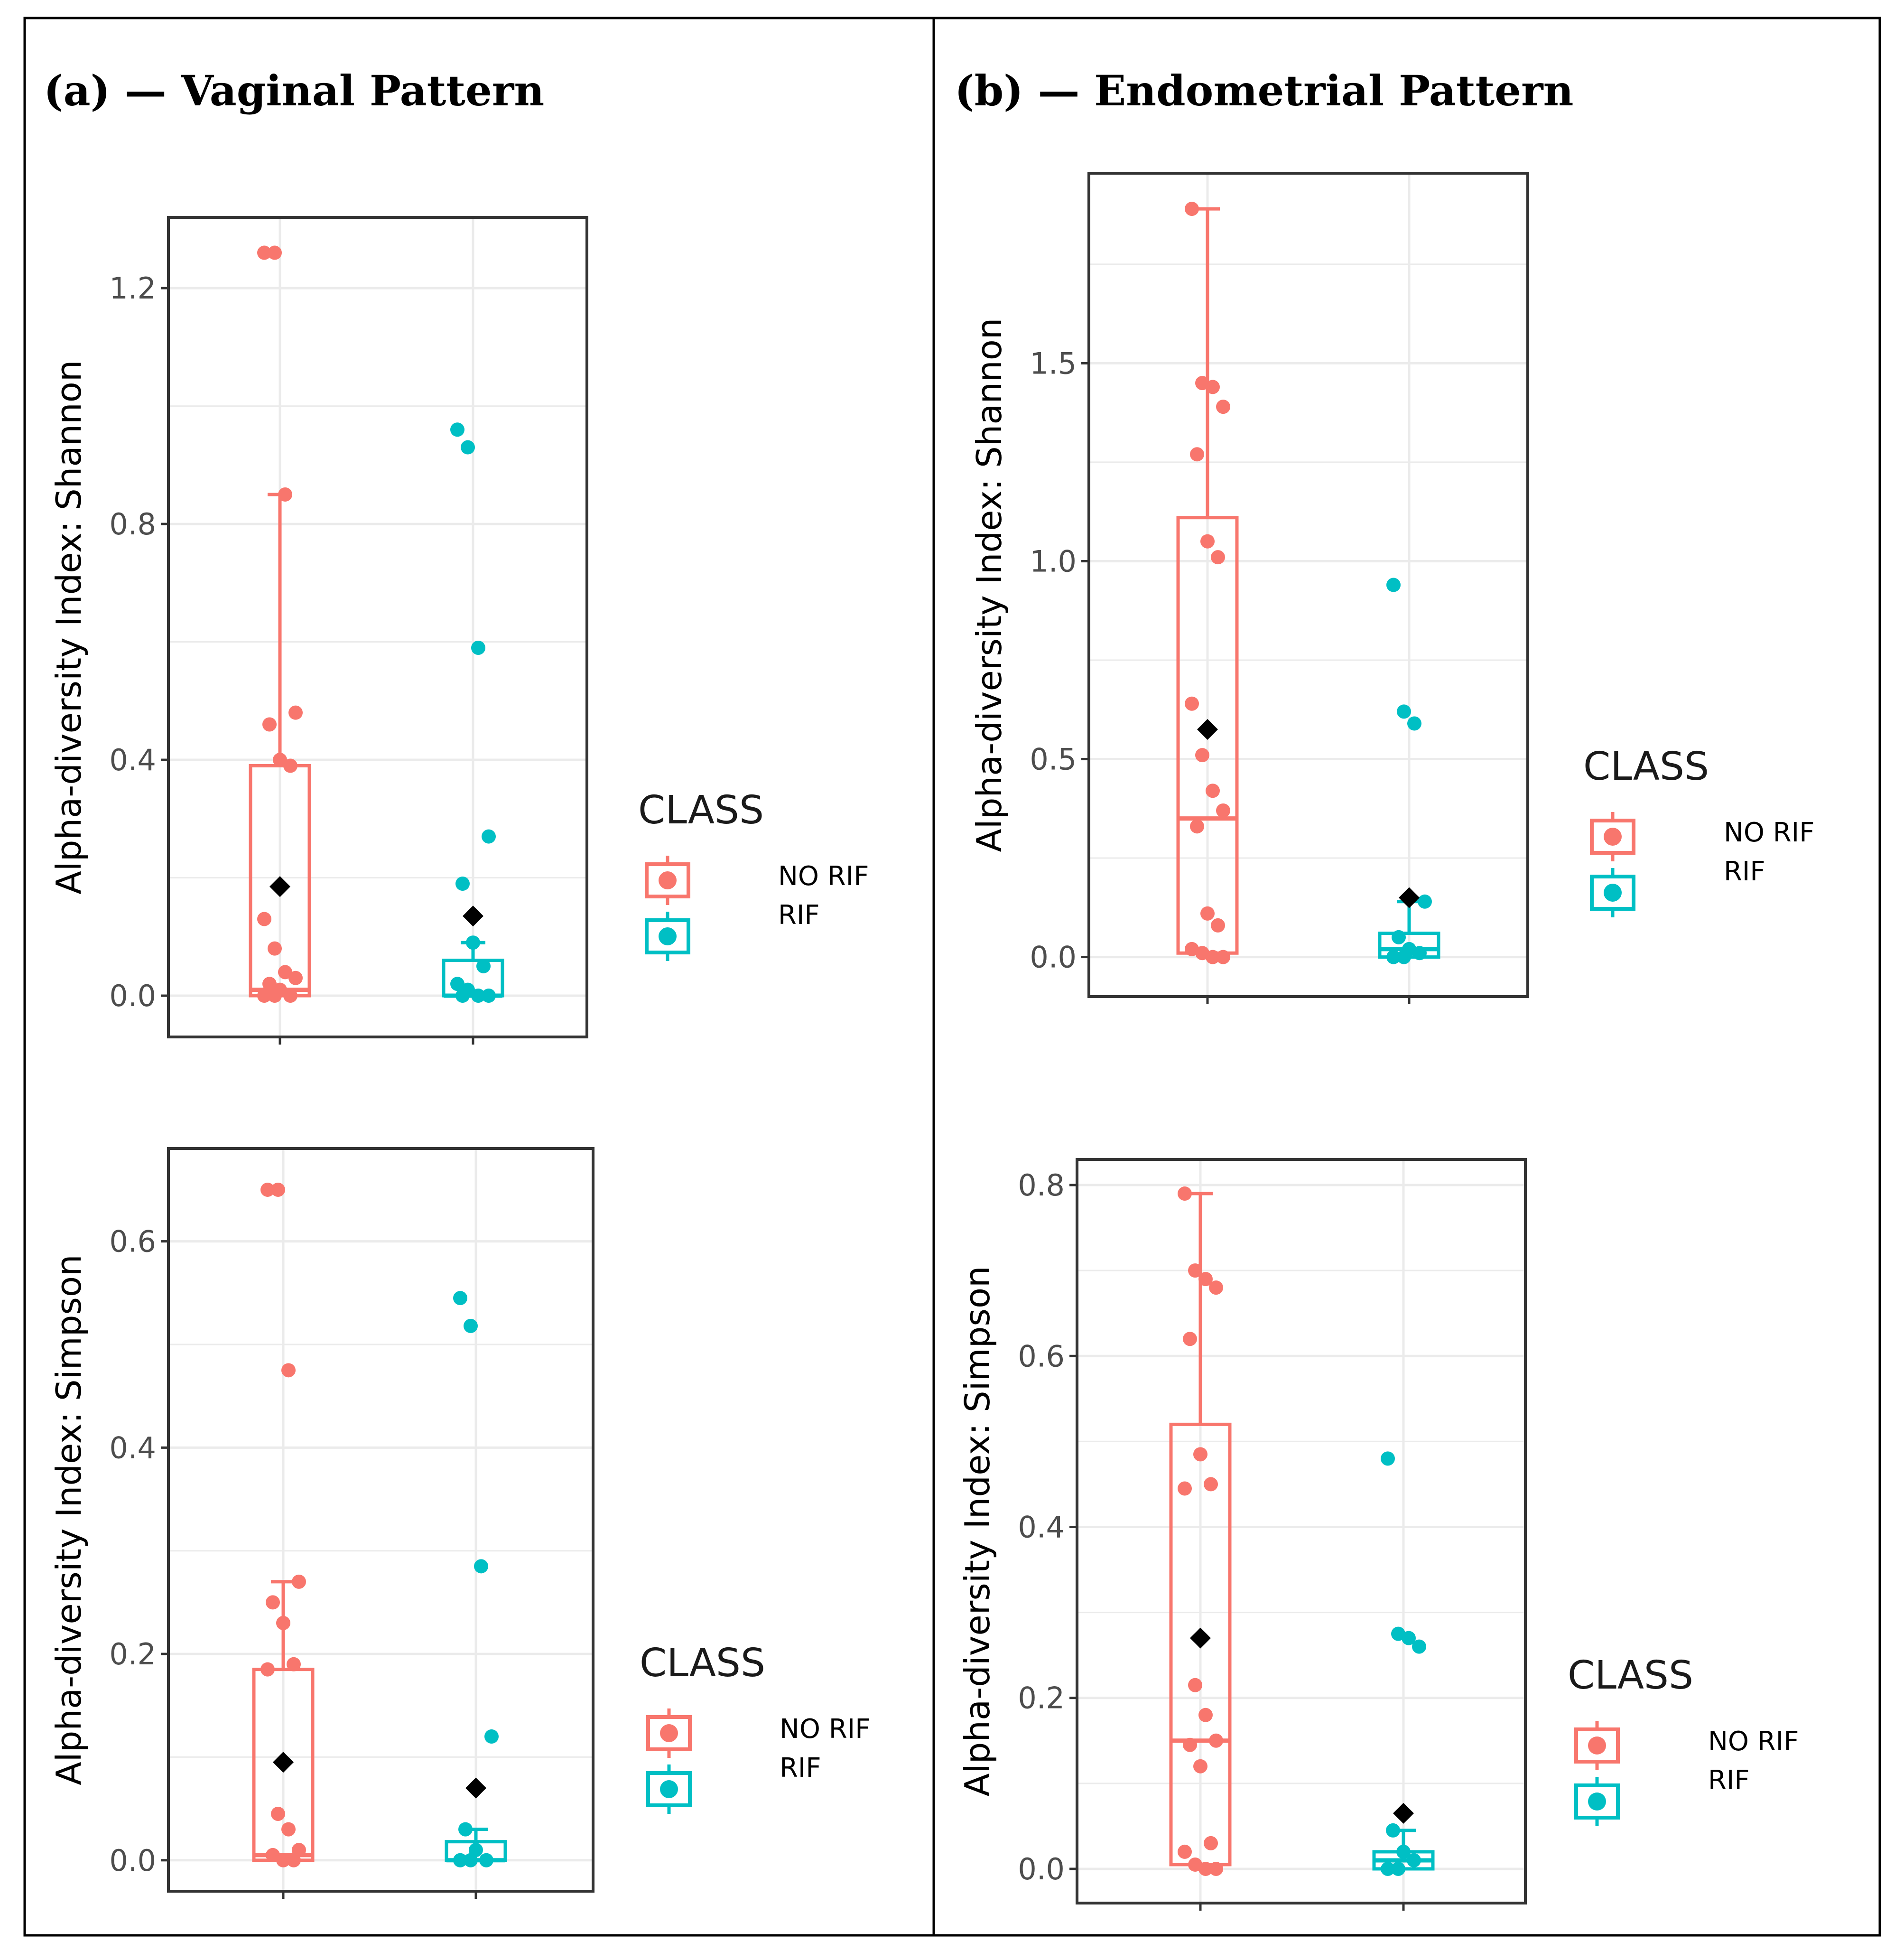  What do you see at coordinates (1264, 90) in the screenshot?
I see `panel-b-title: (b) — Endometrial Pattern` at bounding box center [1264, 90].